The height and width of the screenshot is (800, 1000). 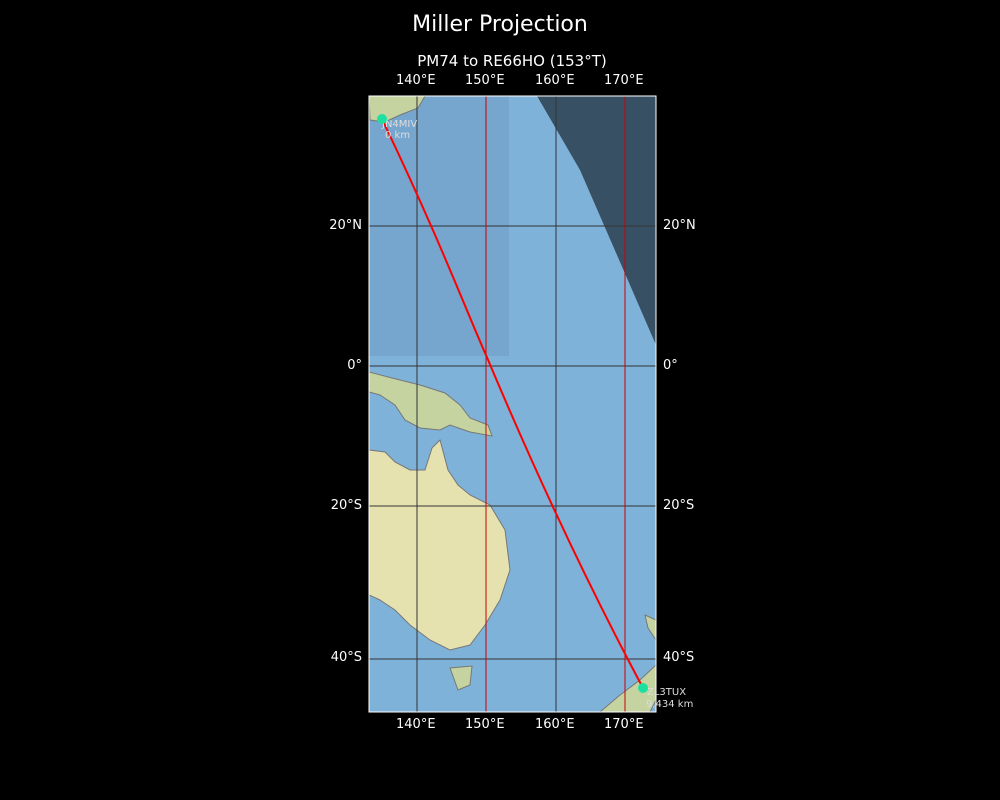 What do you see at coordinates (666, 692) in the screenshot?
I see `station-call-end: ZL3TUX` at bounding box center [666, 692].